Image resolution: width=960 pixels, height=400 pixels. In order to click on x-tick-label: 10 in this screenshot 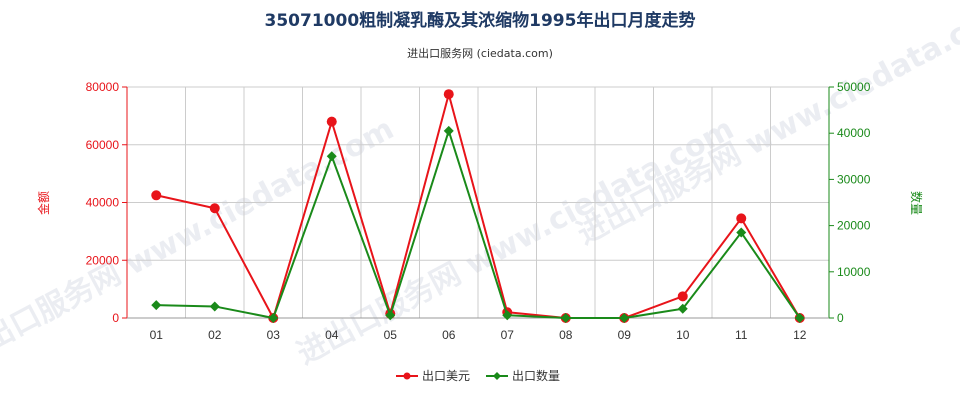, I will do `click(683, 335)`.